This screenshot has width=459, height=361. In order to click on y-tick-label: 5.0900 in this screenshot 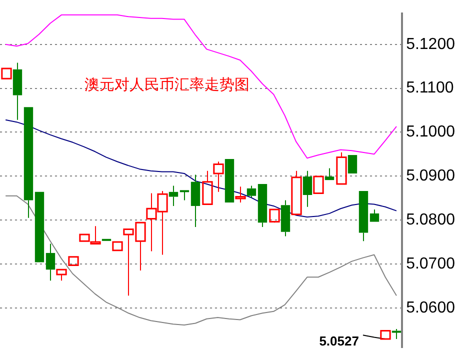, I will do `click(431, 176)`.